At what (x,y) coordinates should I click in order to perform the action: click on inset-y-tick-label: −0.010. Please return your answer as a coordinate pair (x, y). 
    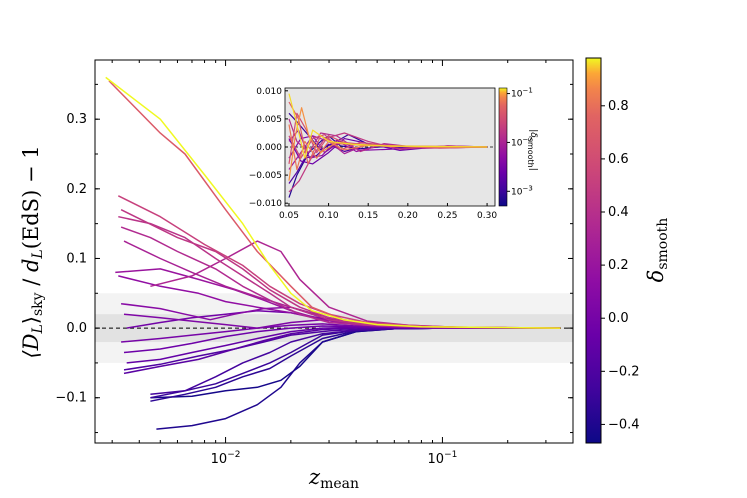
    Looking at the image, I should click on (266, 204).